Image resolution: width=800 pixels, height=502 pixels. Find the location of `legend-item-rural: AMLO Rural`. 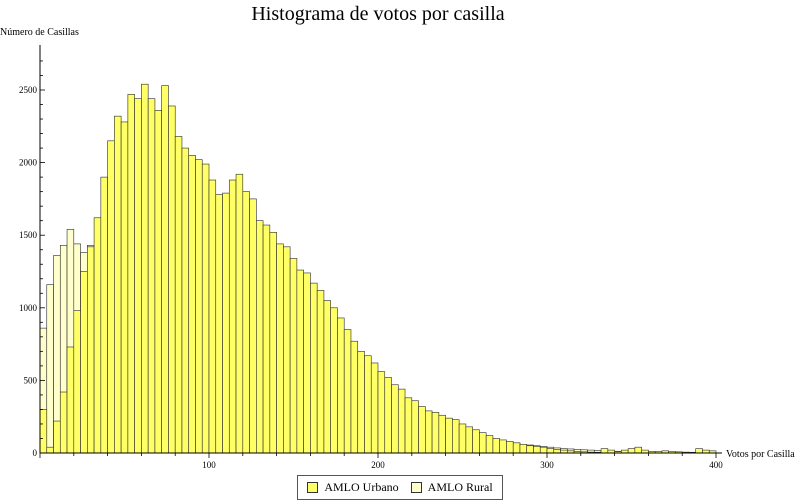

legend-item-rural: AMLO Rural is located at coordinates (451, 487).